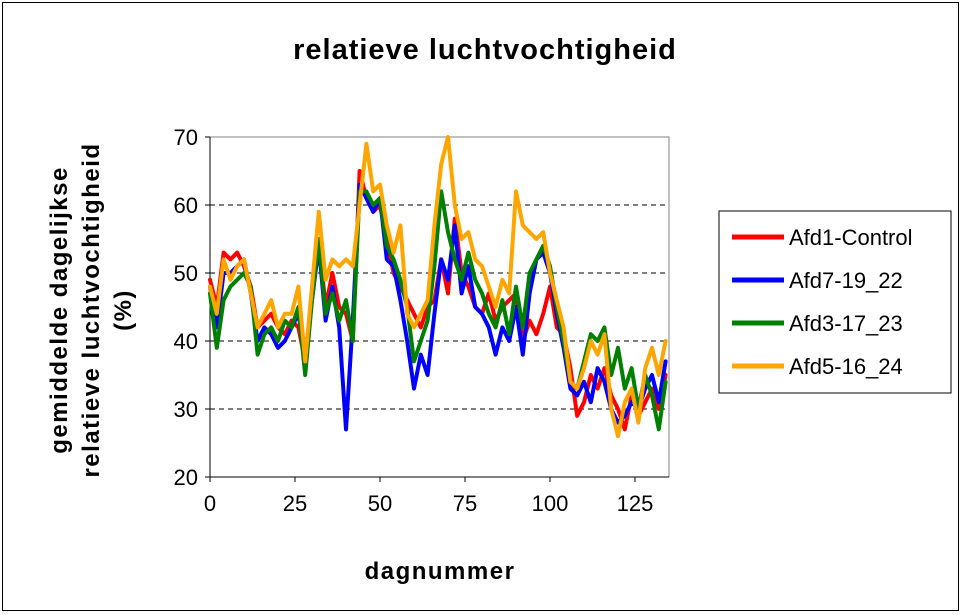 The image size is (963, 615). What do you see at coordinates (440, 571) in the screenshot?
I see `x-axis-label: dagnummer` at bounding box center [440, 571].